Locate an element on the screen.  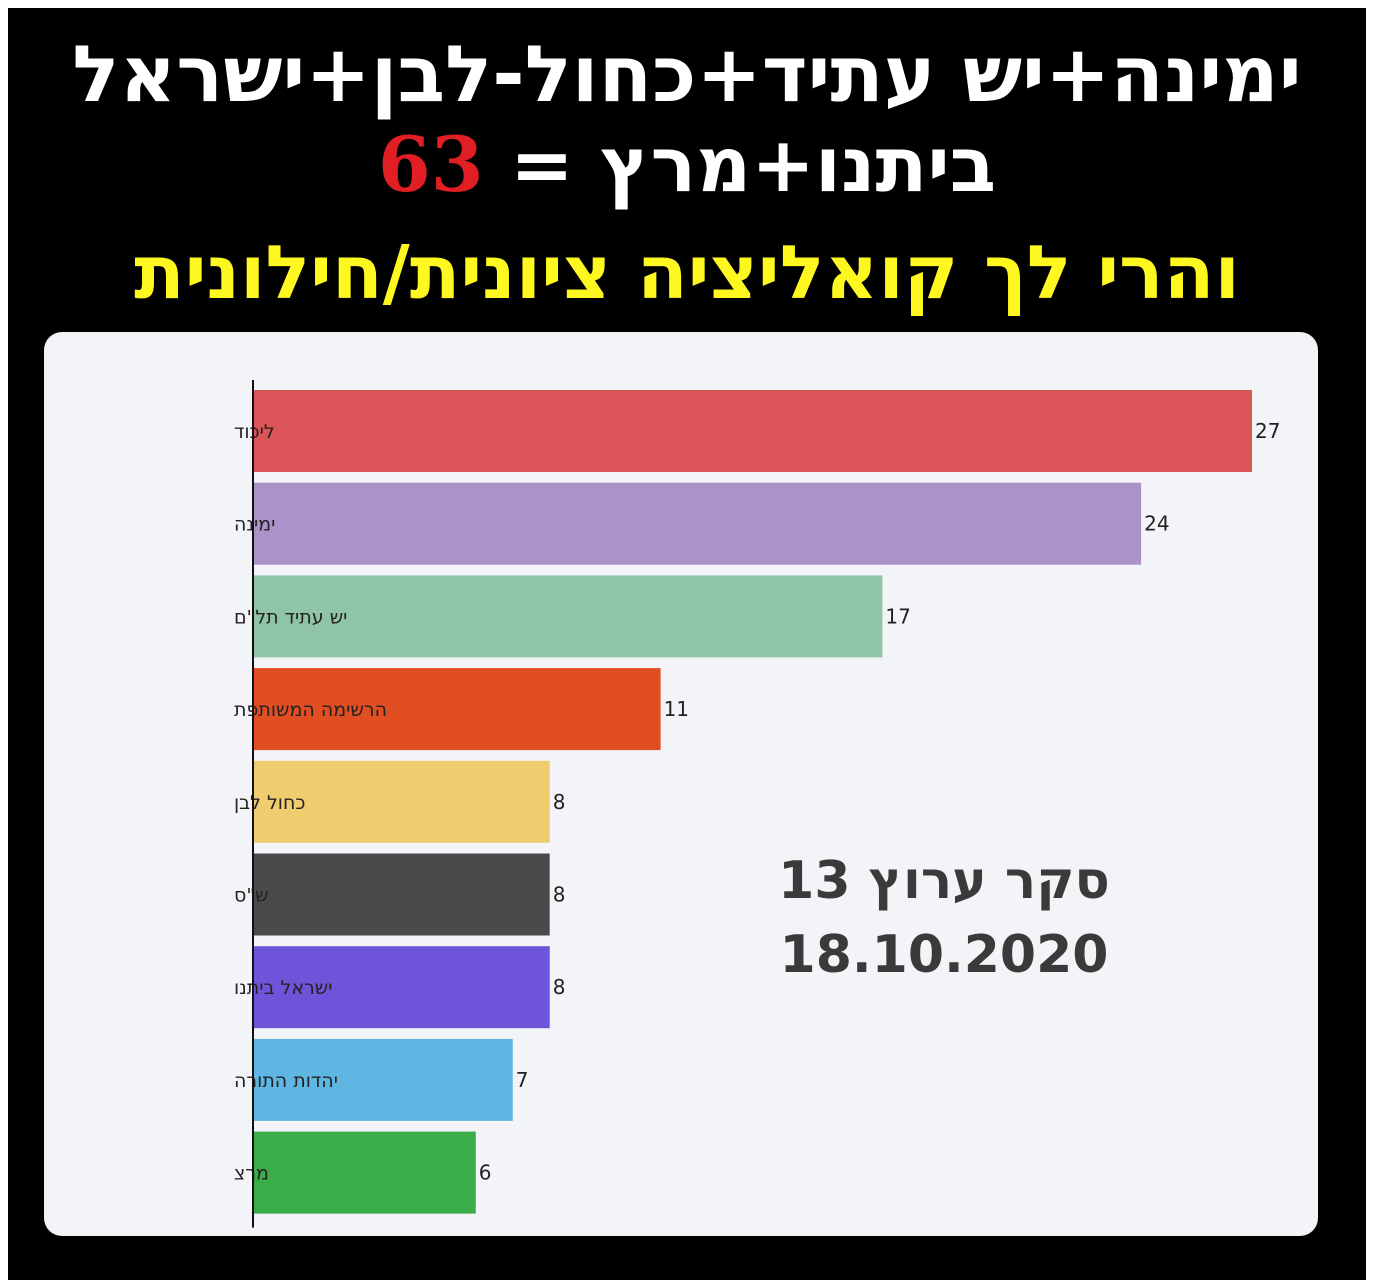
poll-date: 18.10.2020 is located at coordinates (944, 955).